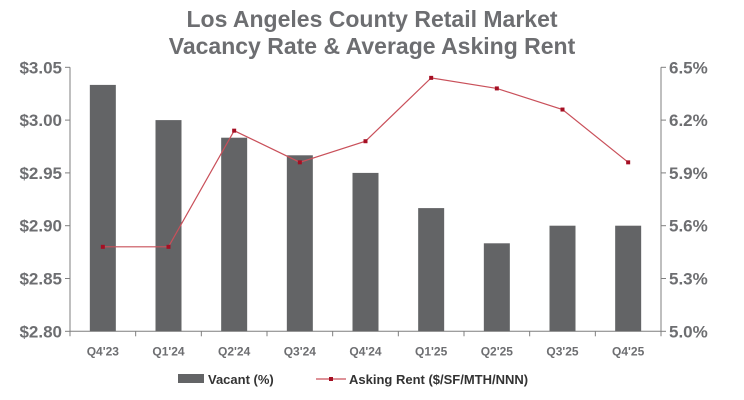 This screenshot has width=744, height=400. I want to click on left-tick-label: $2.85, so click(40, 279).